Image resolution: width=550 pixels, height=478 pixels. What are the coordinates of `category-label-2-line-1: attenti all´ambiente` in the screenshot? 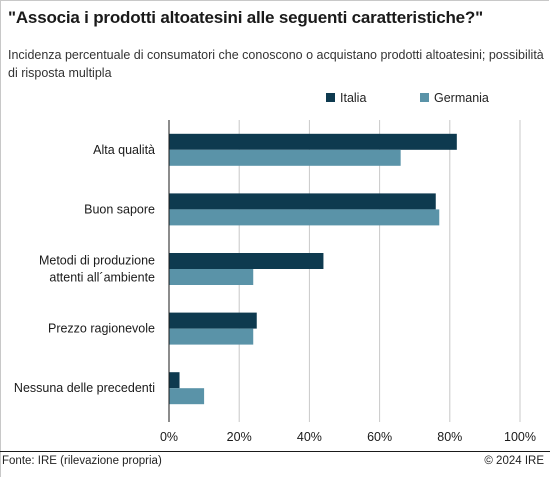 It's located at (102, 278).